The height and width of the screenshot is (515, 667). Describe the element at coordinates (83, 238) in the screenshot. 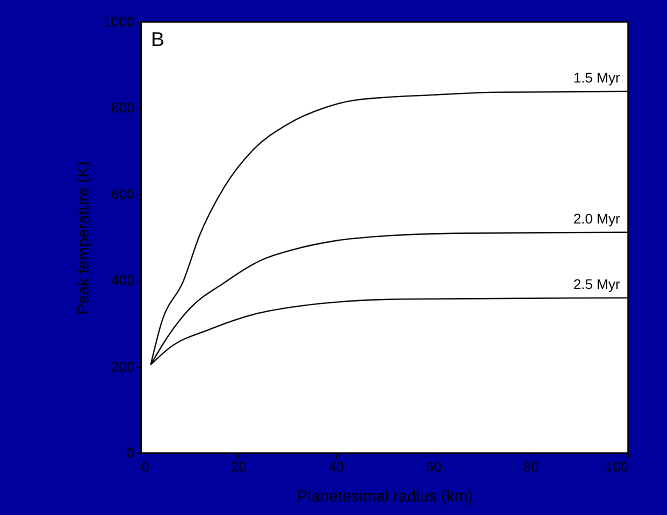

I see `y-axis-title: Peak temperature (K)` at that location.